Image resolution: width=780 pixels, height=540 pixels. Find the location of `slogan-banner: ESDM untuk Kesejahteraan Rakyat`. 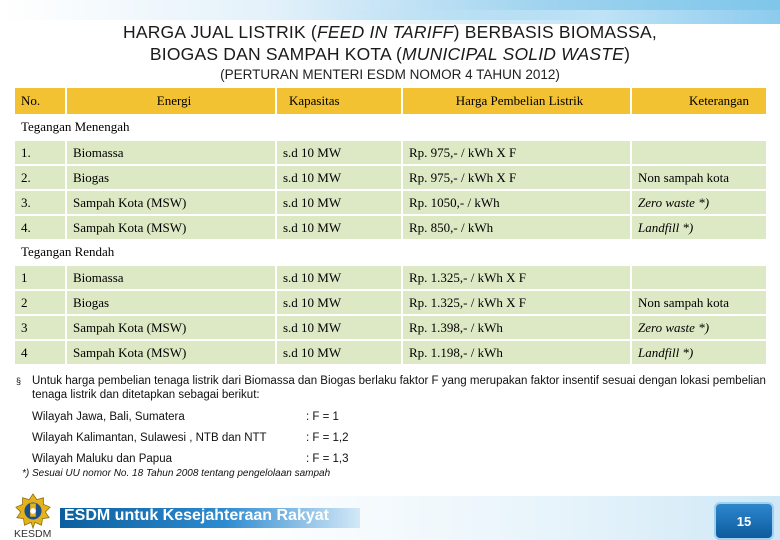

slogan-banner: ESDM untuk Kesejahteraan Rakyat is located at coordinates (210, 517).